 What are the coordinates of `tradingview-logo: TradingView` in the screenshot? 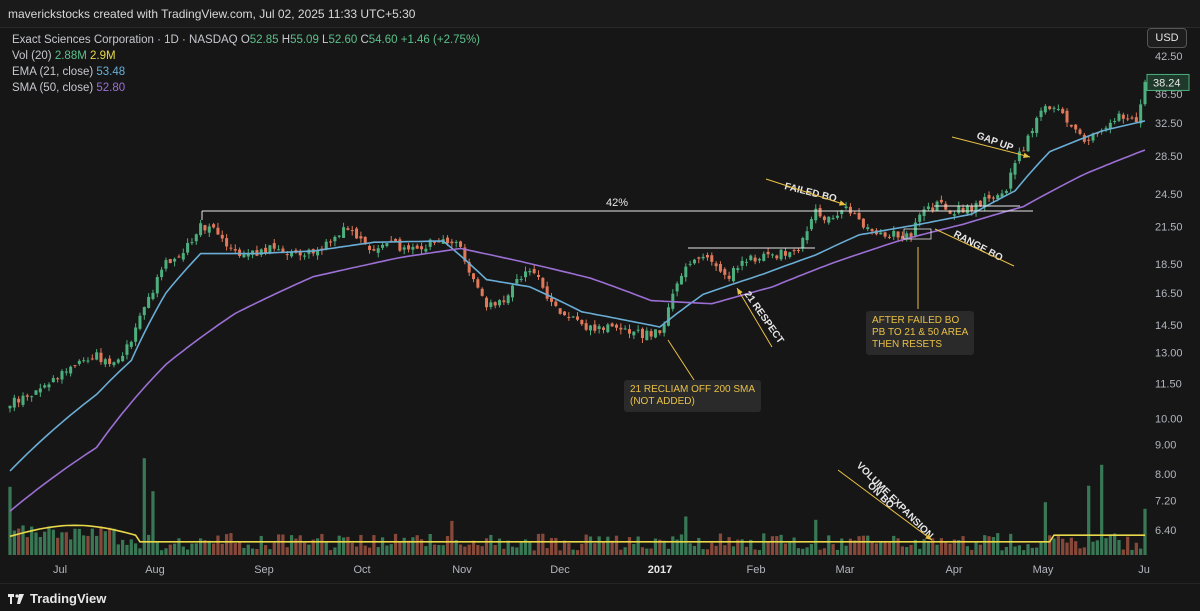 It's located at (57, 598).